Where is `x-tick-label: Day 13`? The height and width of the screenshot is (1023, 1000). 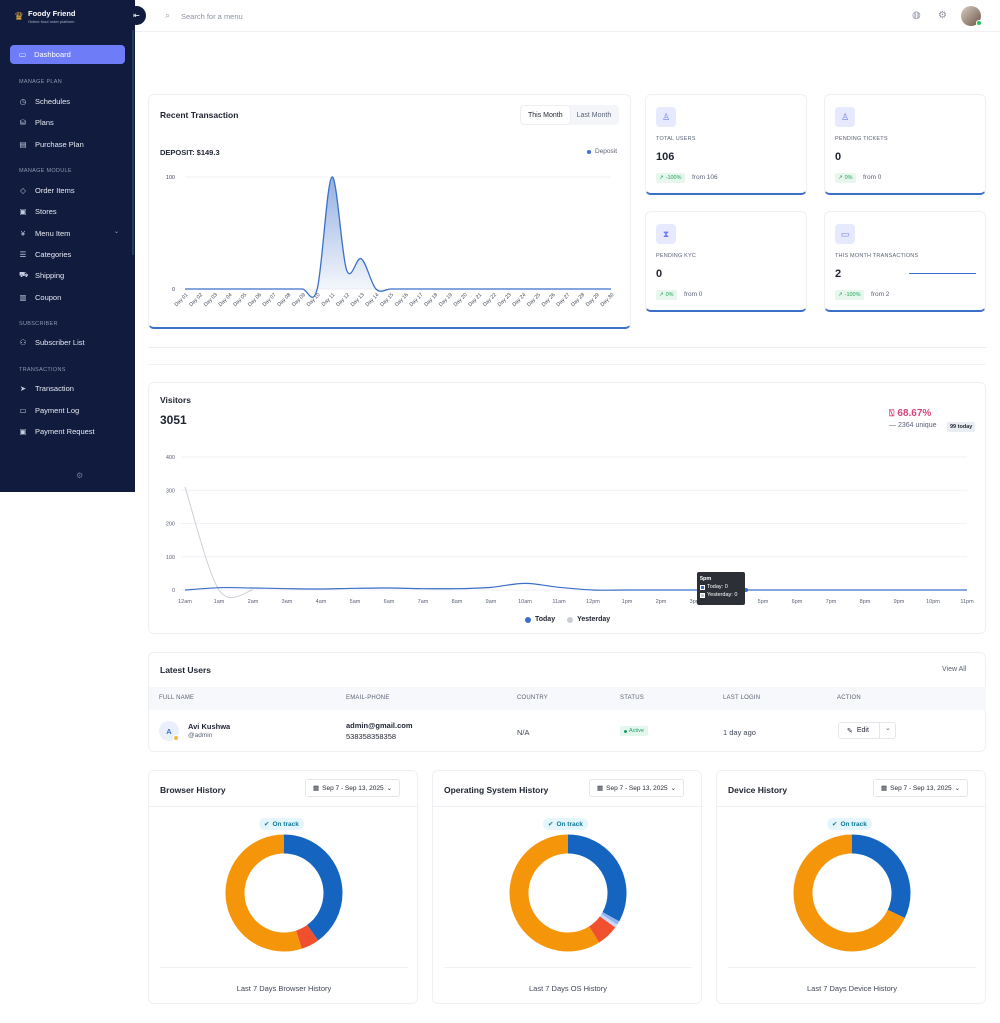 x-tick-label: Day 13 is located at coordinates (358, 300).